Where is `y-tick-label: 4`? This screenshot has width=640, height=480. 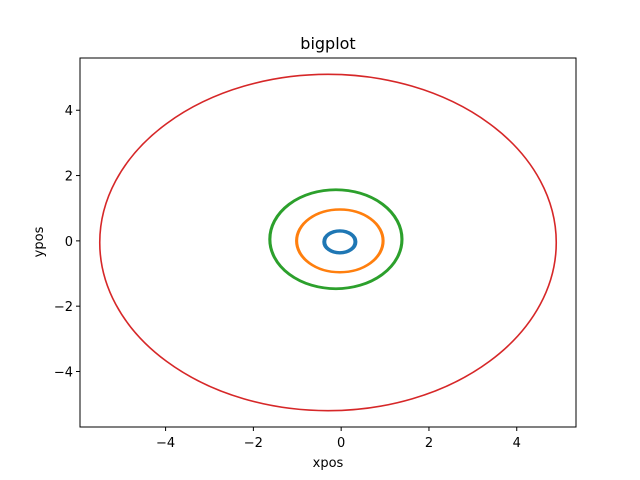
y-tick-label: 4 is located at coordinates (69, 111).